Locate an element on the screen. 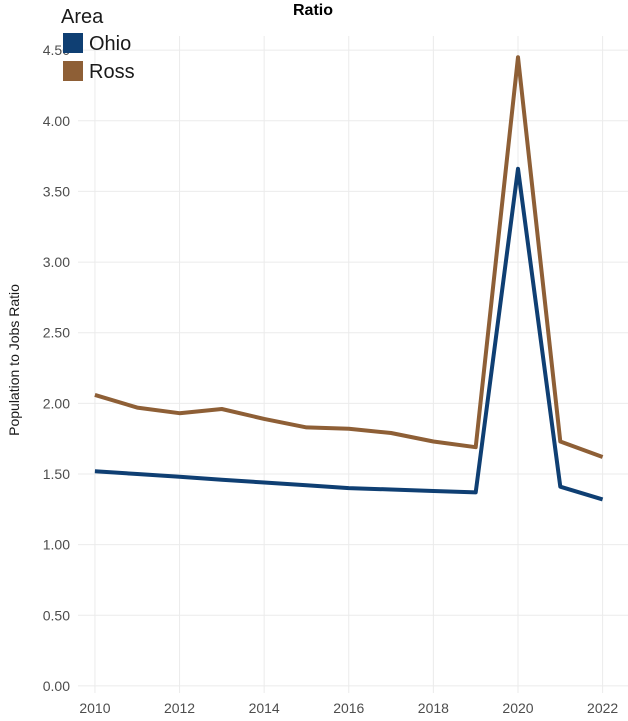  y-axis: 0.000.501.001.502.002.503.003.504.004.50 is located at coordinates (56, 368).